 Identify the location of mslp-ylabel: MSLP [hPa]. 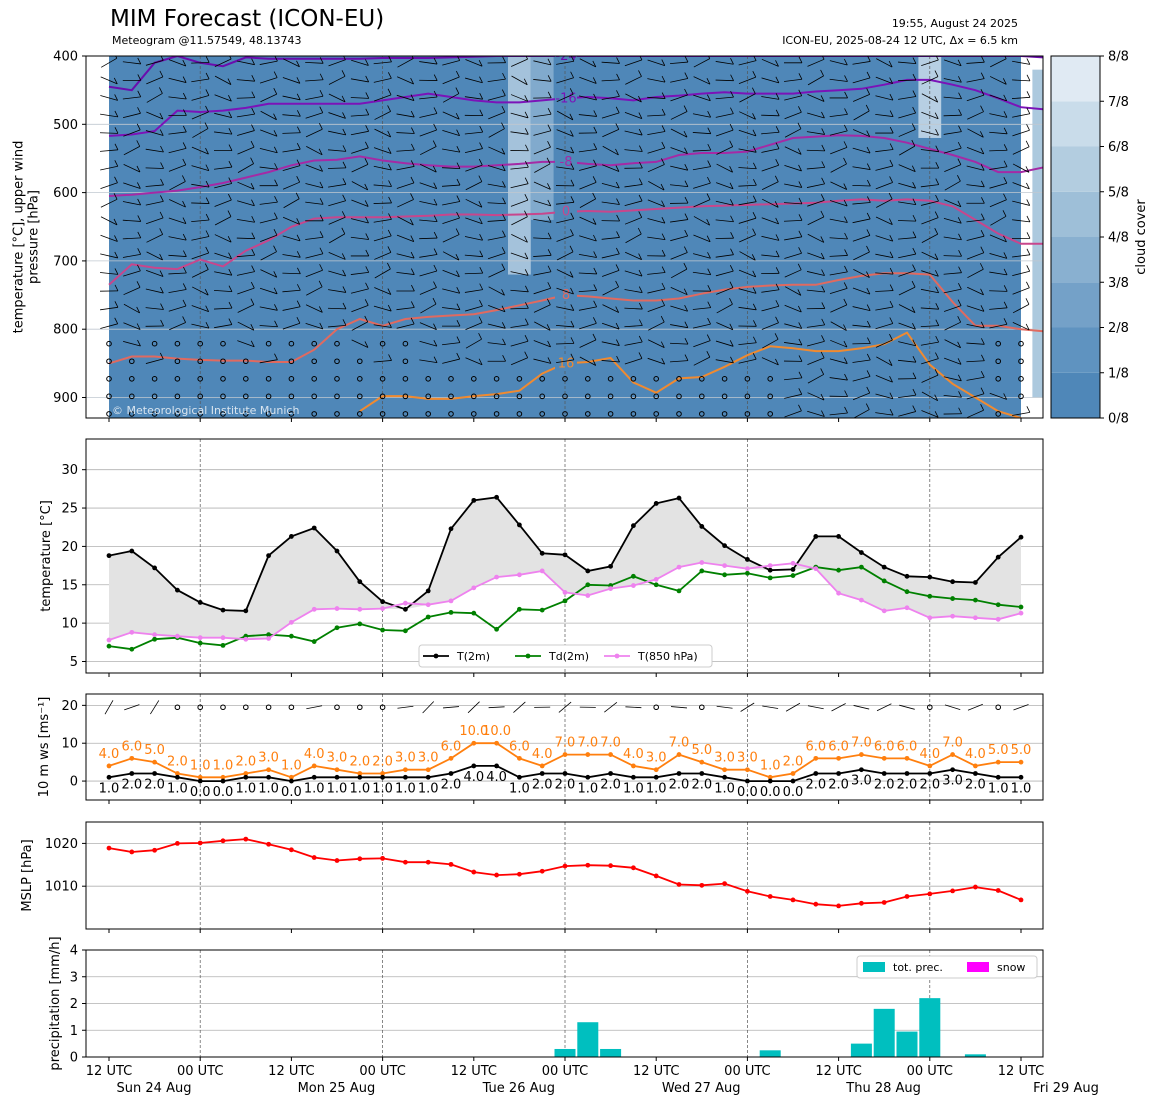
(27, 875).